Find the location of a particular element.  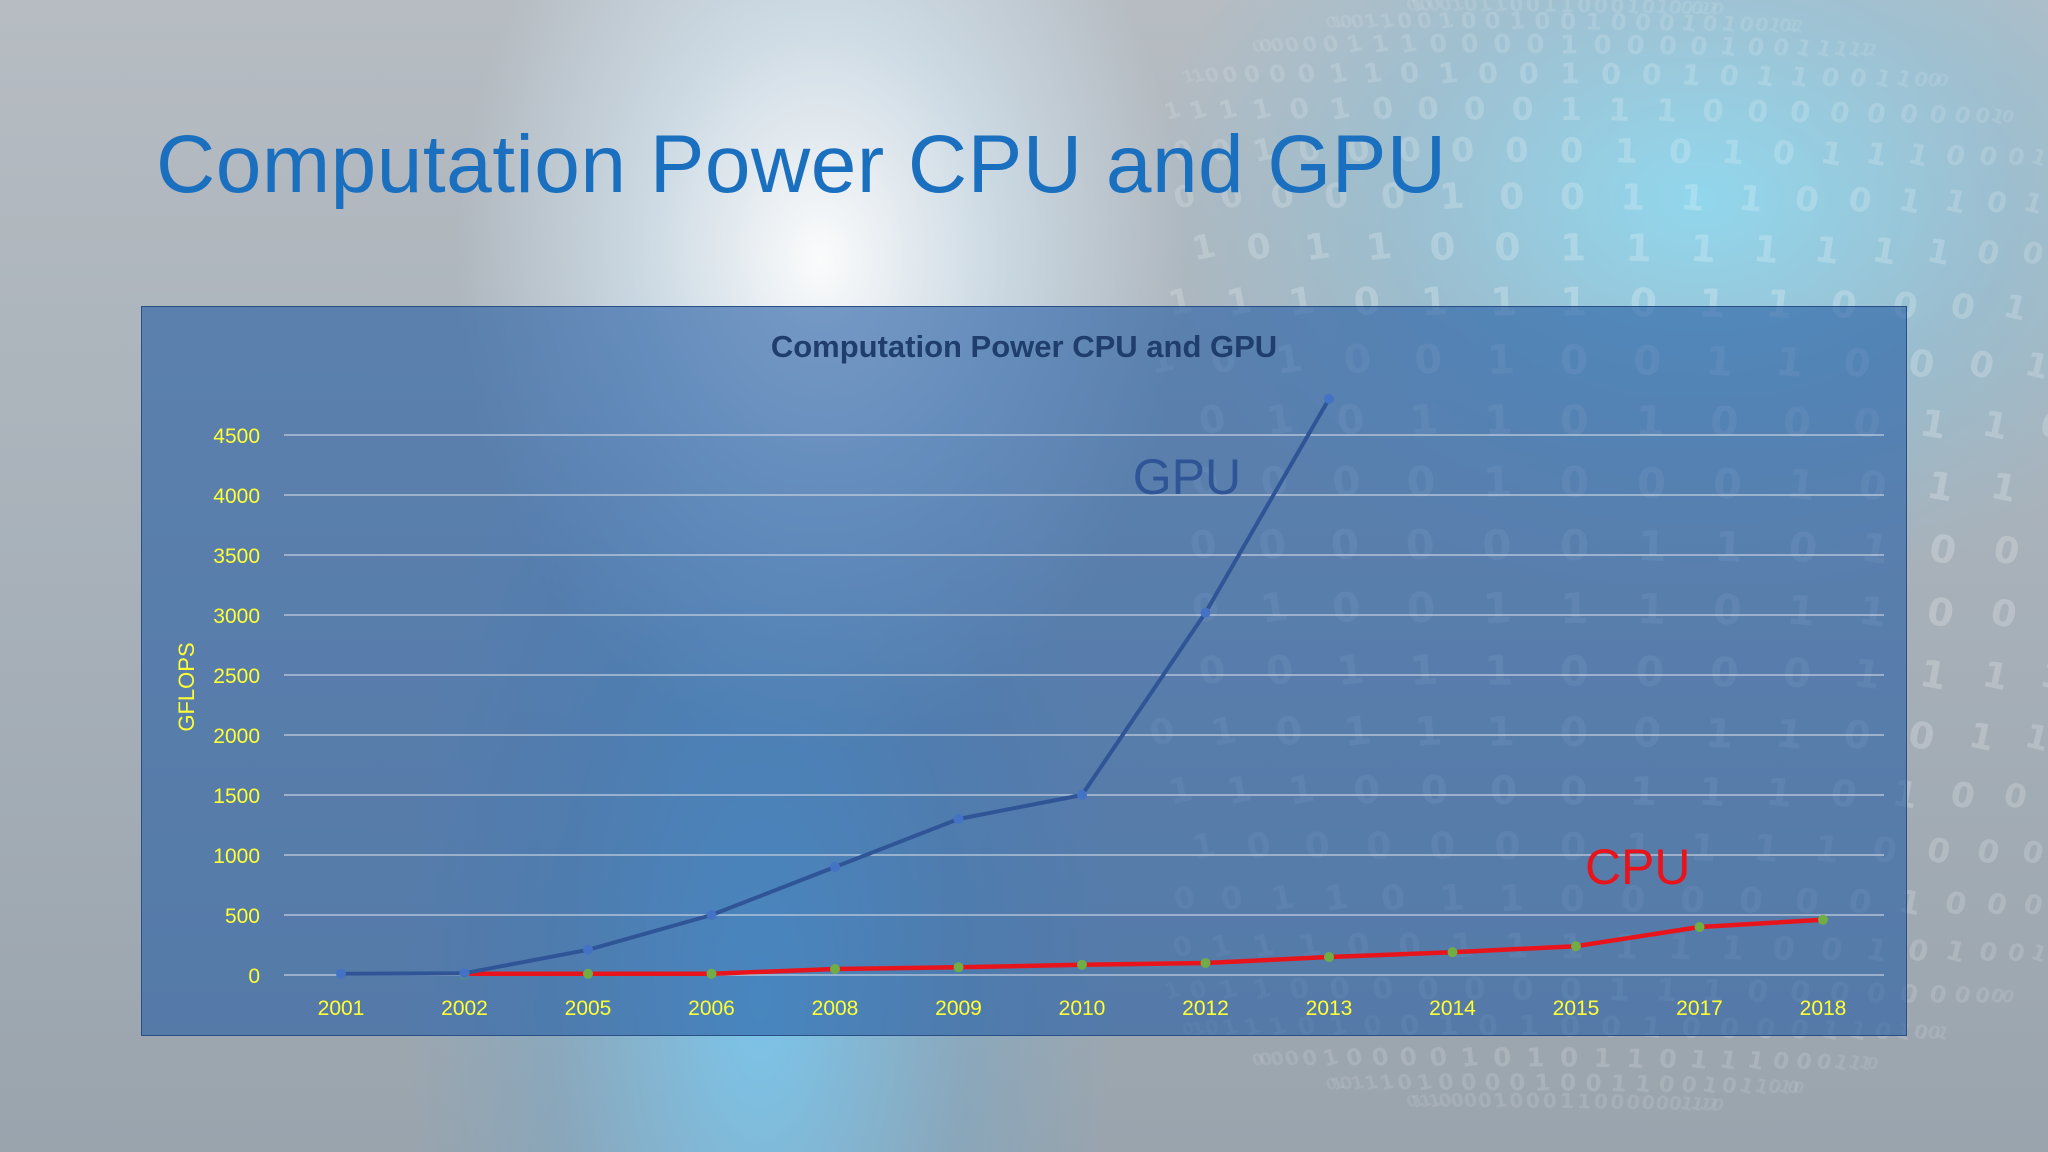

y-tick-label: 4500 is located at coordinates (236, 436).